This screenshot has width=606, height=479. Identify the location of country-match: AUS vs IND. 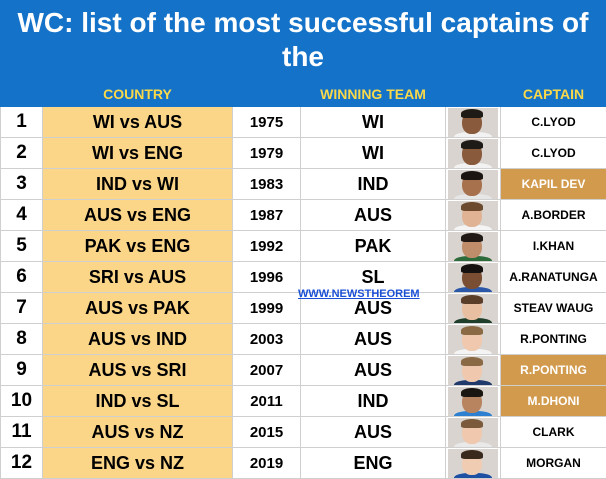
(138, 339).